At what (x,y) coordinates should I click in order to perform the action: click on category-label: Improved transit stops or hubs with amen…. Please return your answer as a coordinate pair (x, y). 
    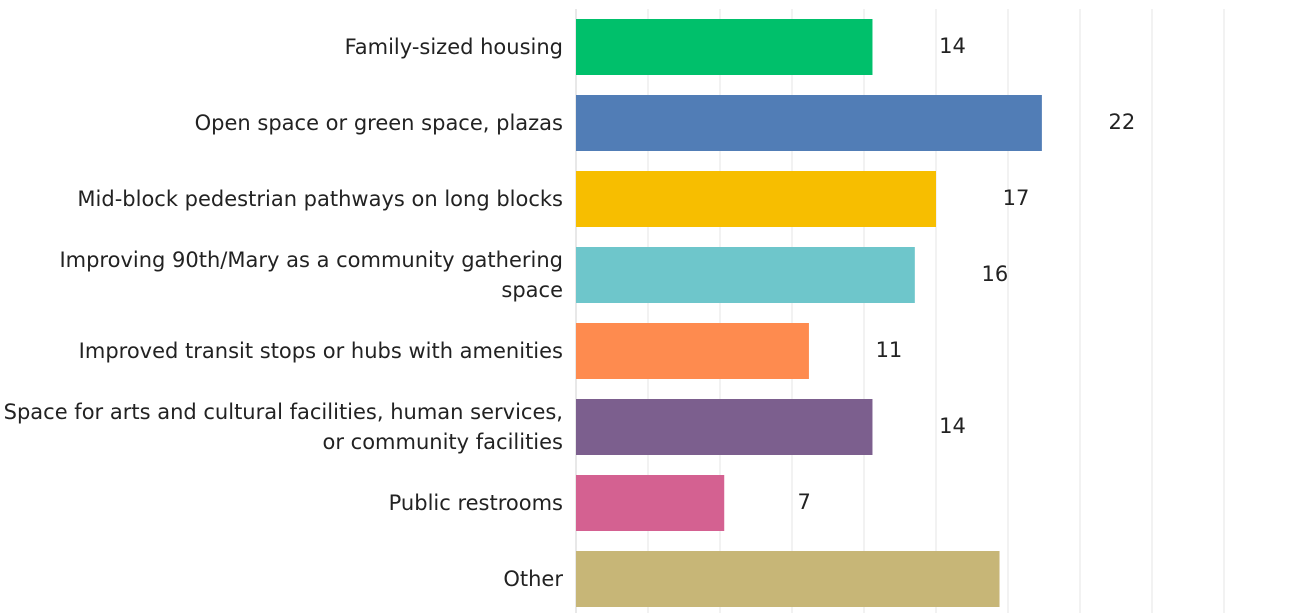
    Looking at the image, I should click on (320, 351).